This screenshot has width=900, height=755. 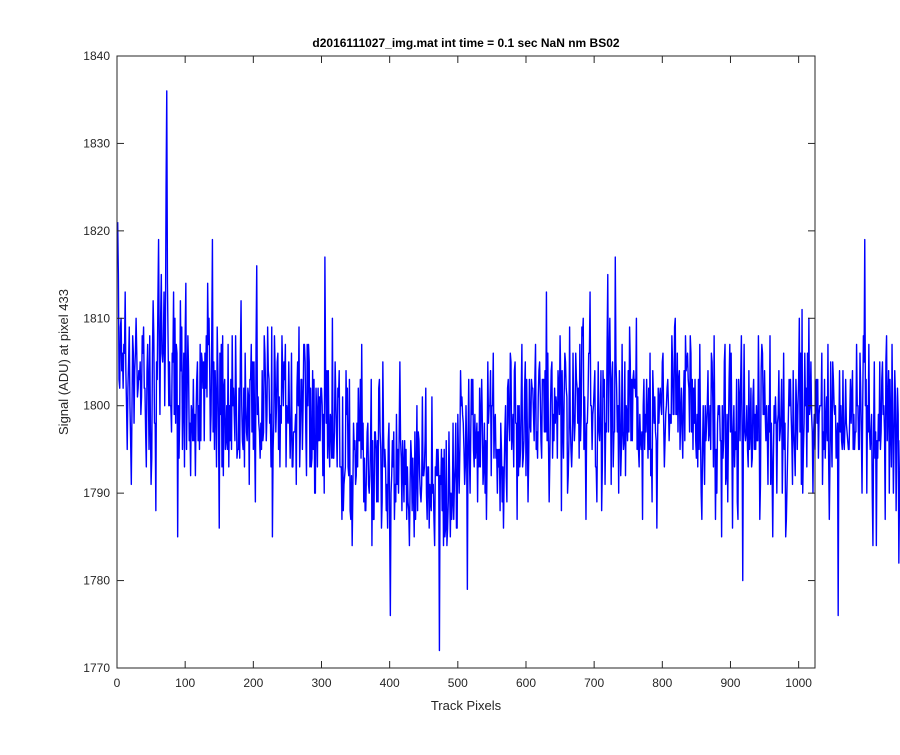 I want to click on y-tick-label: 1780, so click(x=96, y=581).